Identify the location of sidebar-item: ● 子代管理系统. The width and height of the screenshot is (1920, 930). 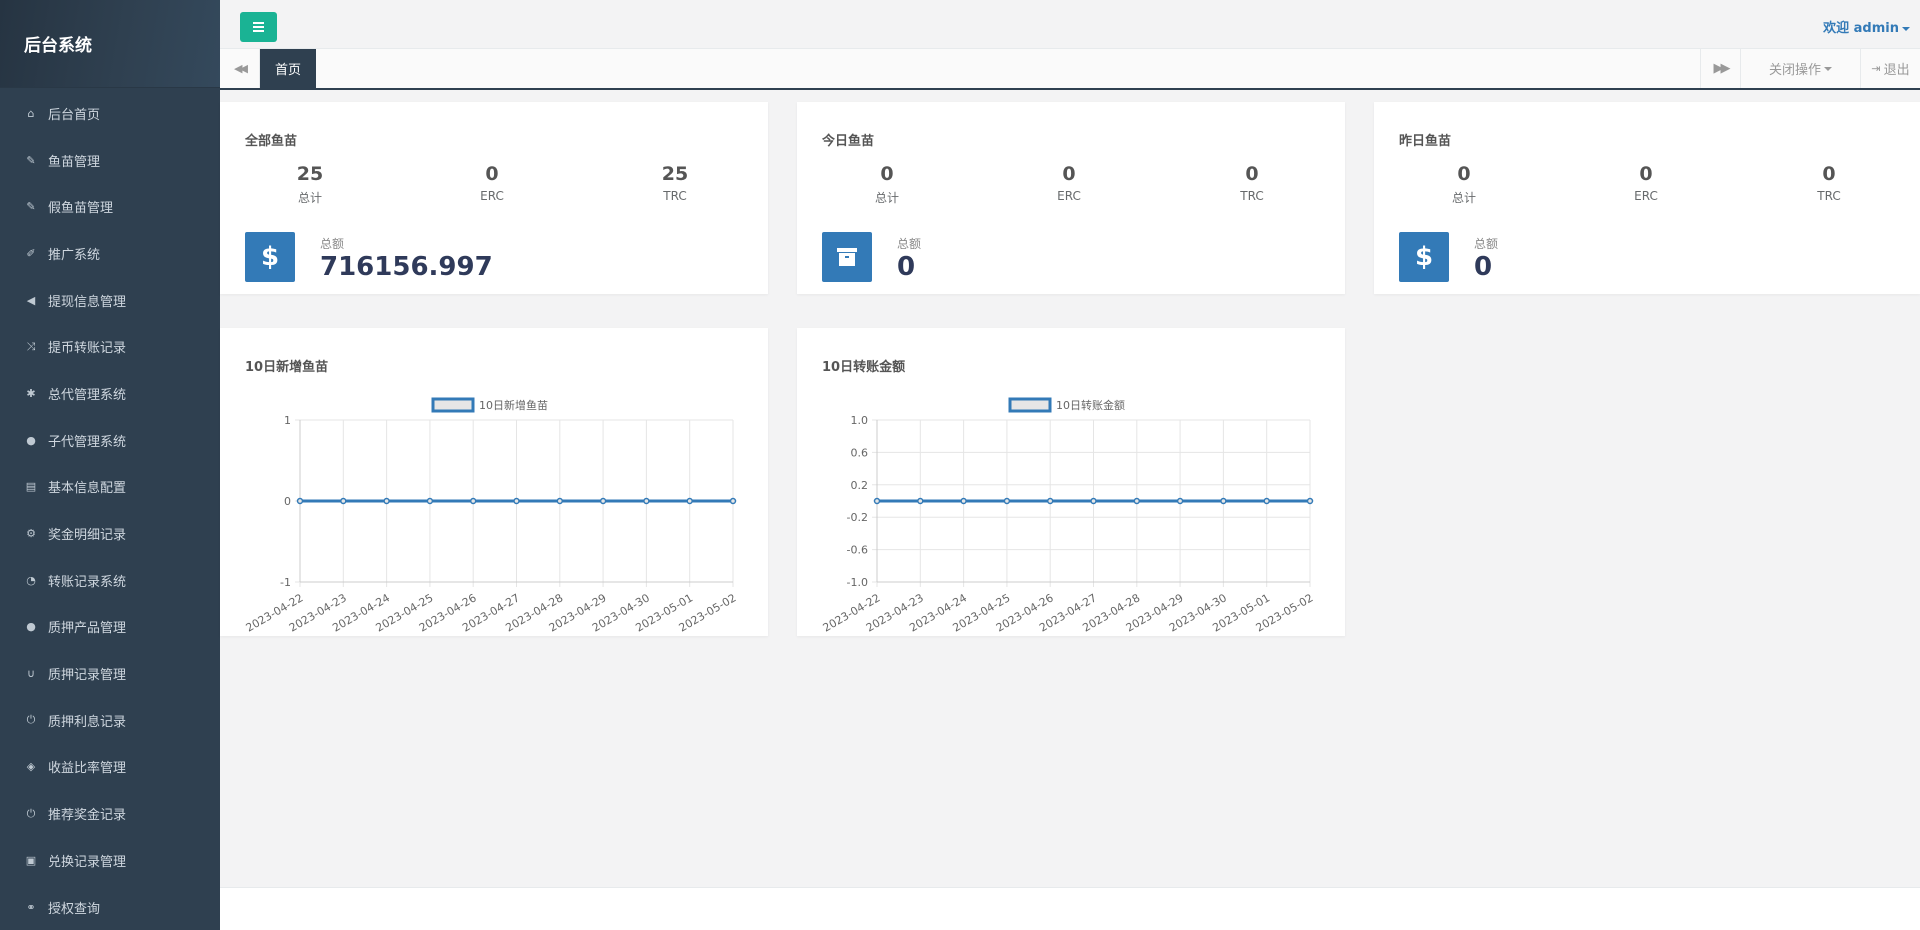
(110, 440).